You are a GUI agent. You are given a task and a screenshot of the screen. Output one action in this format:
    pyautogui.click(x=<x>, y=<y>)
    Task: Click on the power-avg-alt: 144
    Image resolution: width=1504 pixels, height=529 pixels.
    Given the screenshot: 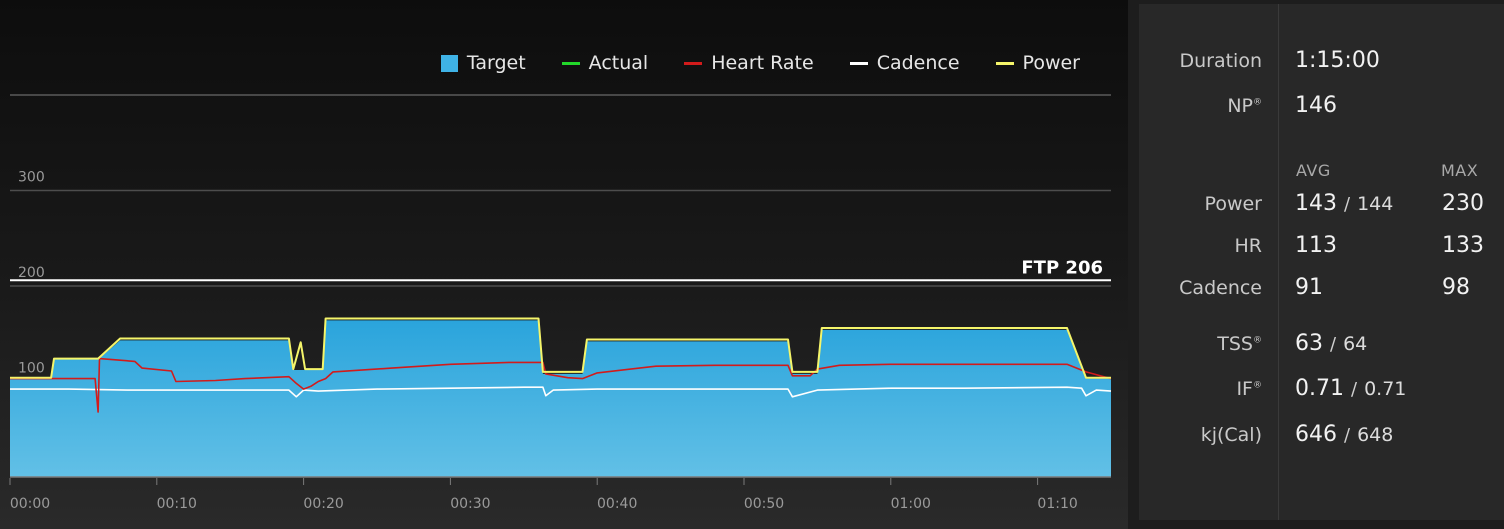 What is the action you would take?
    pyautogui.click(x=1375, y=204)
    